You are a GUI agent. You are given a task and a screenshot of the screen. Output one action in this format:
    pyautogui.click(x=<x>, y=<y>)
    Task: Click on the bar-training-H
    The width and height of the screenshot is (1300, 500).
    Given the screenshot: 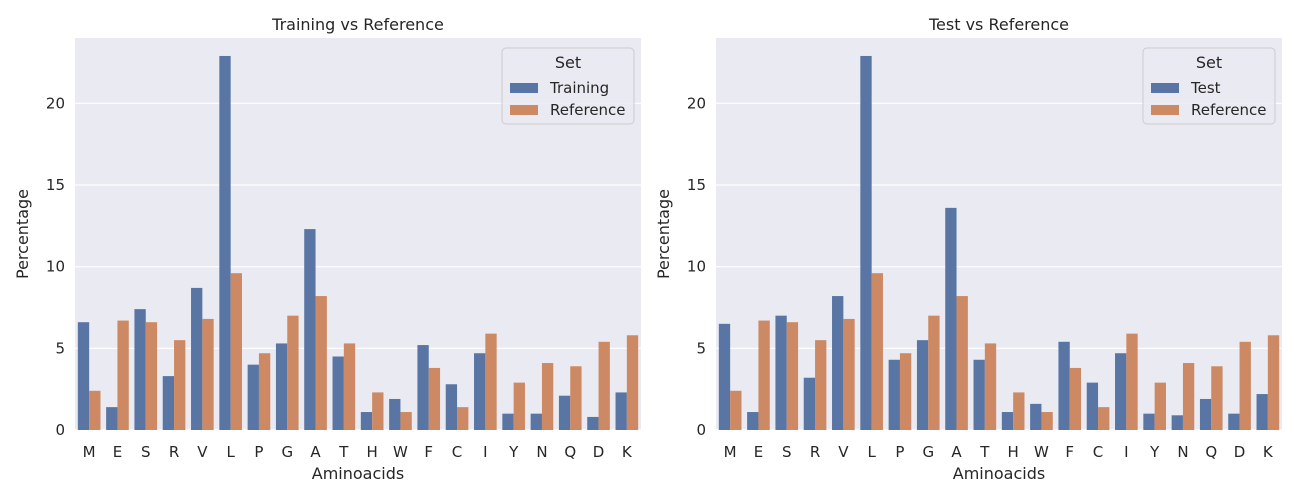 What is the action you would take?
    pyautogui.click(x=366, y=421)
    